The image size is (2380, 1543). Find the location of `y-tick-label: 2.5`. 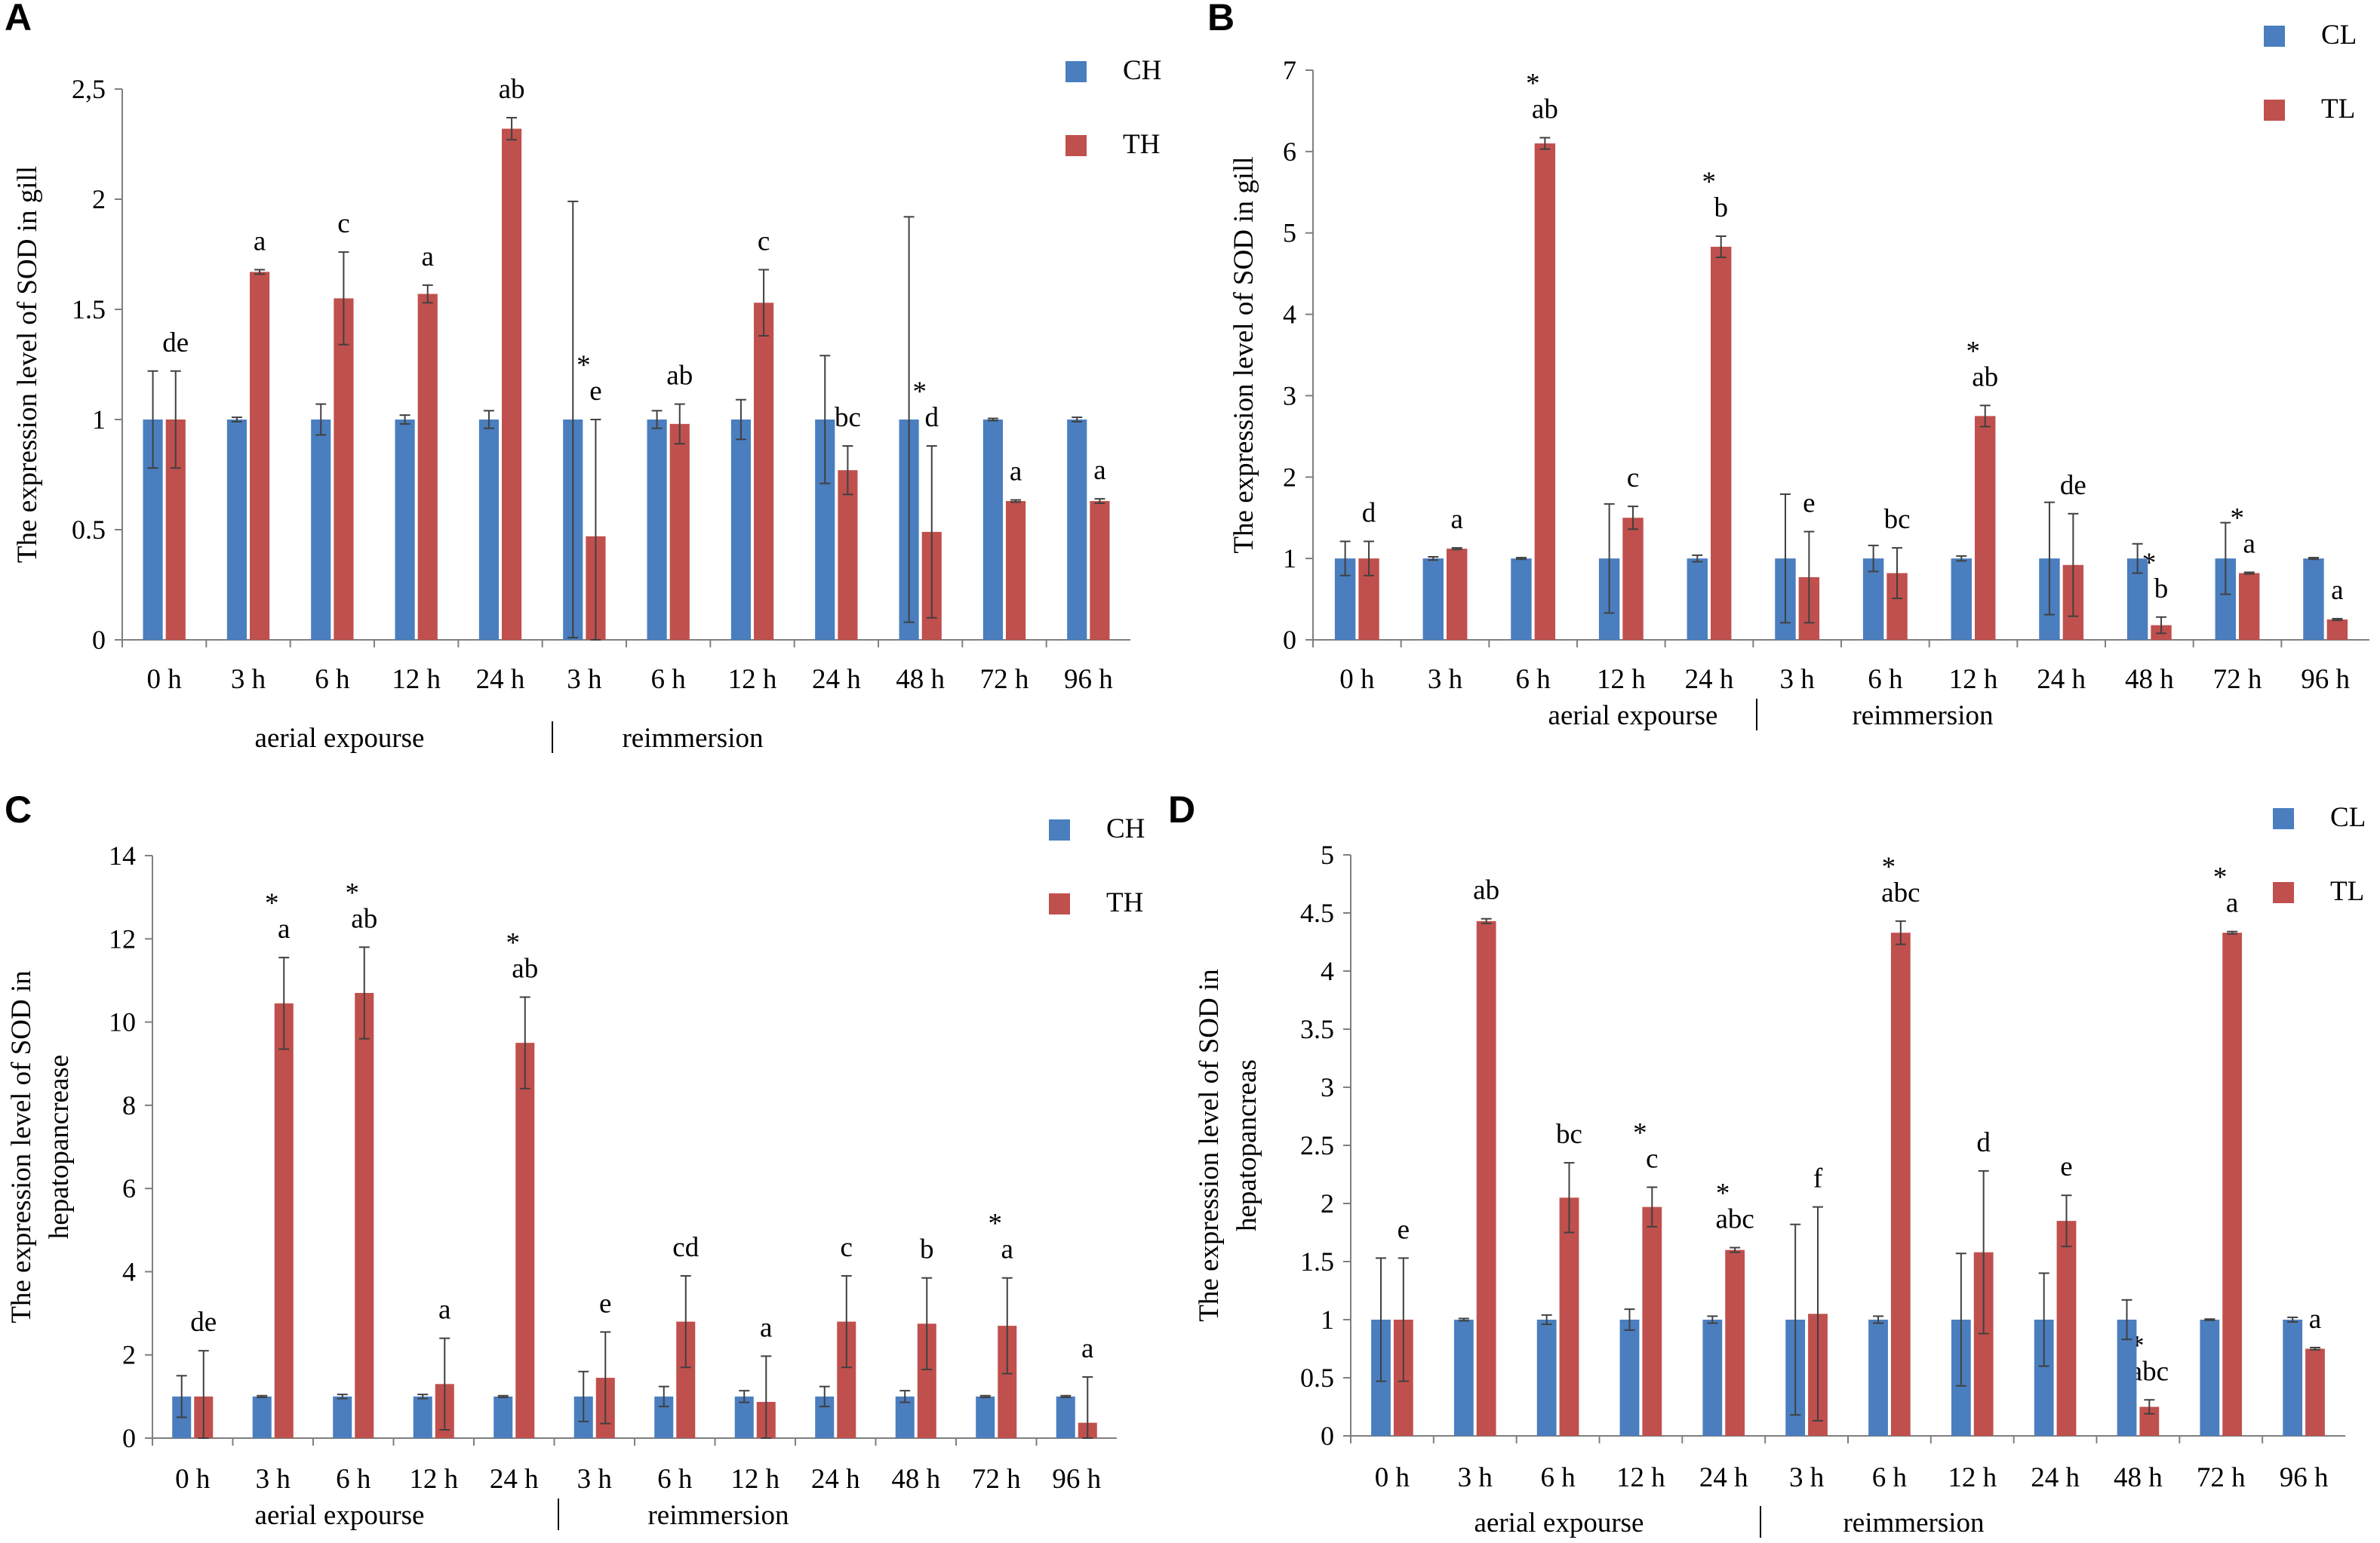

y-tick-label: 2.5 is located at coordinates (1317, 1145).